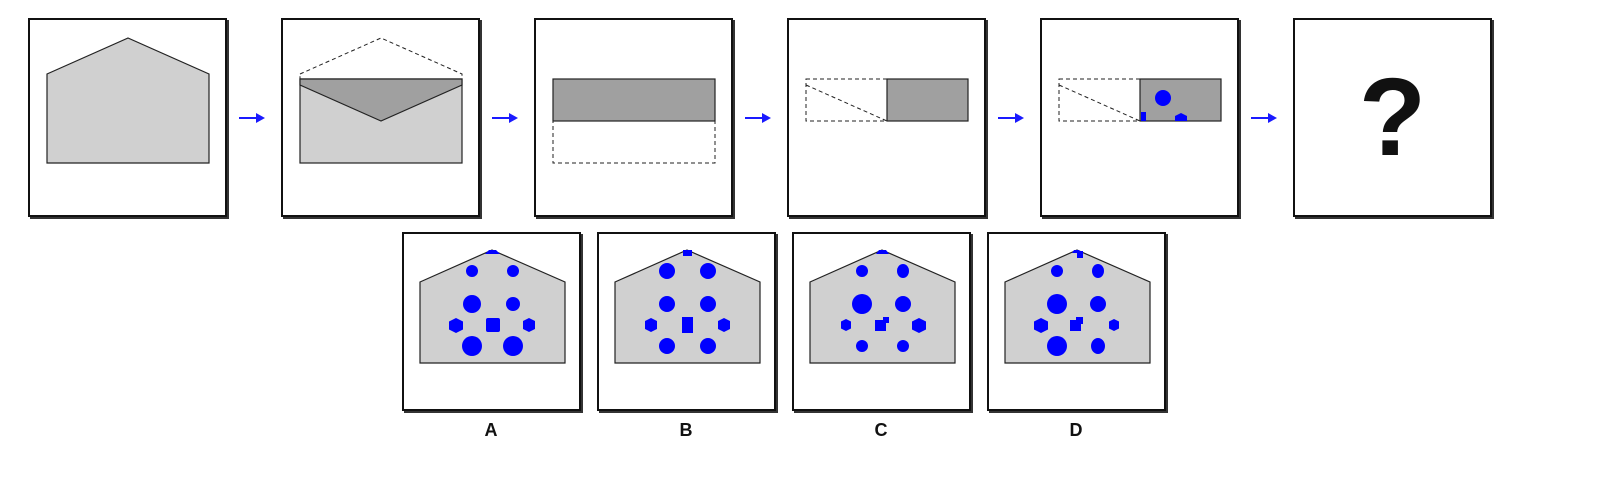 This screenshot has height=490, width=1610. I want to click on step-1-closed-envelope, so click(127, 117).